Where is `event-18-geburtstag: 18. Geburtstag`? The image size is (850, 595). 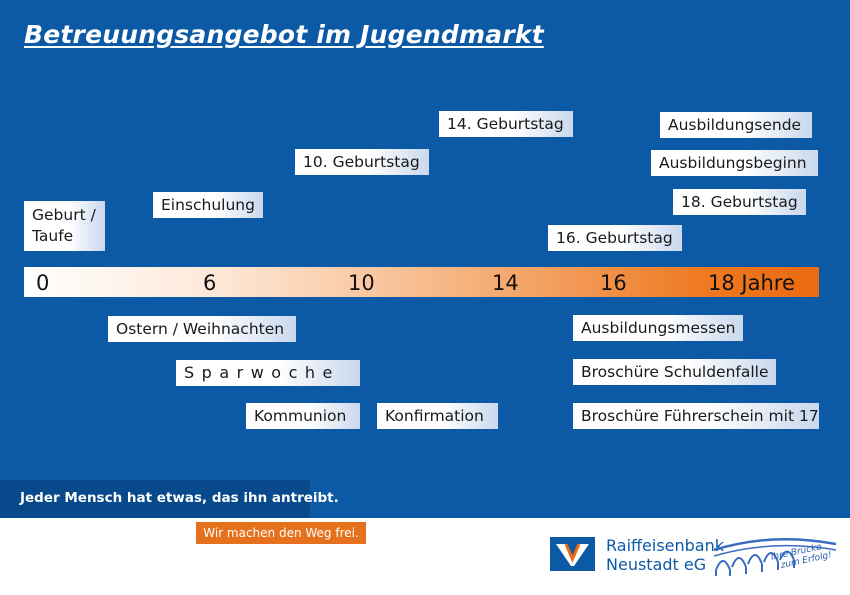 event-18-geburtstag: 18. Geburtstag is located at coordinates (739, 202).